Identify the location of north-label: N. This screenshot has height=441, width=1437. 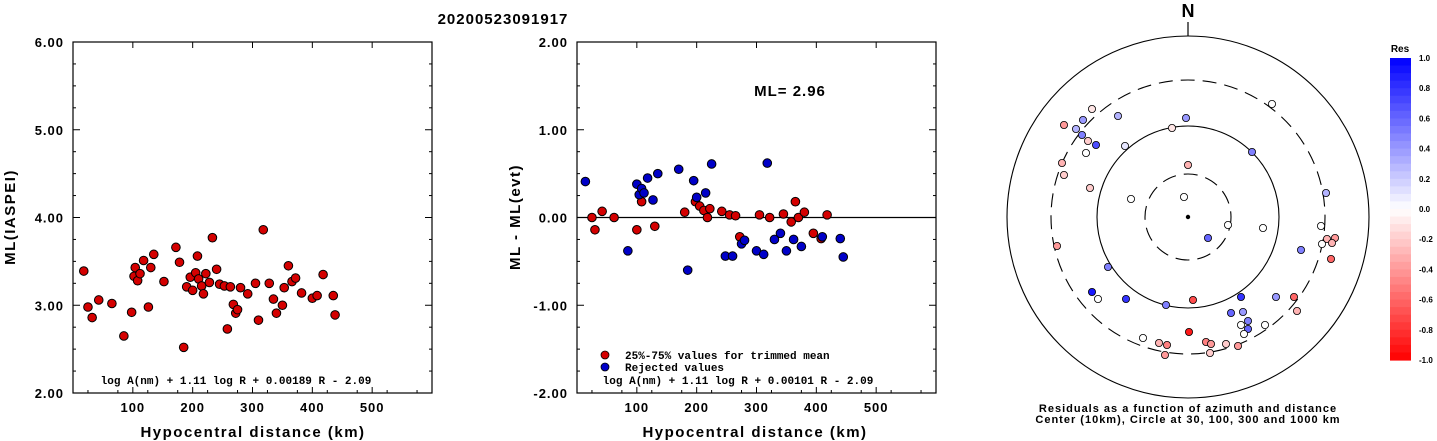
(1188, 11).